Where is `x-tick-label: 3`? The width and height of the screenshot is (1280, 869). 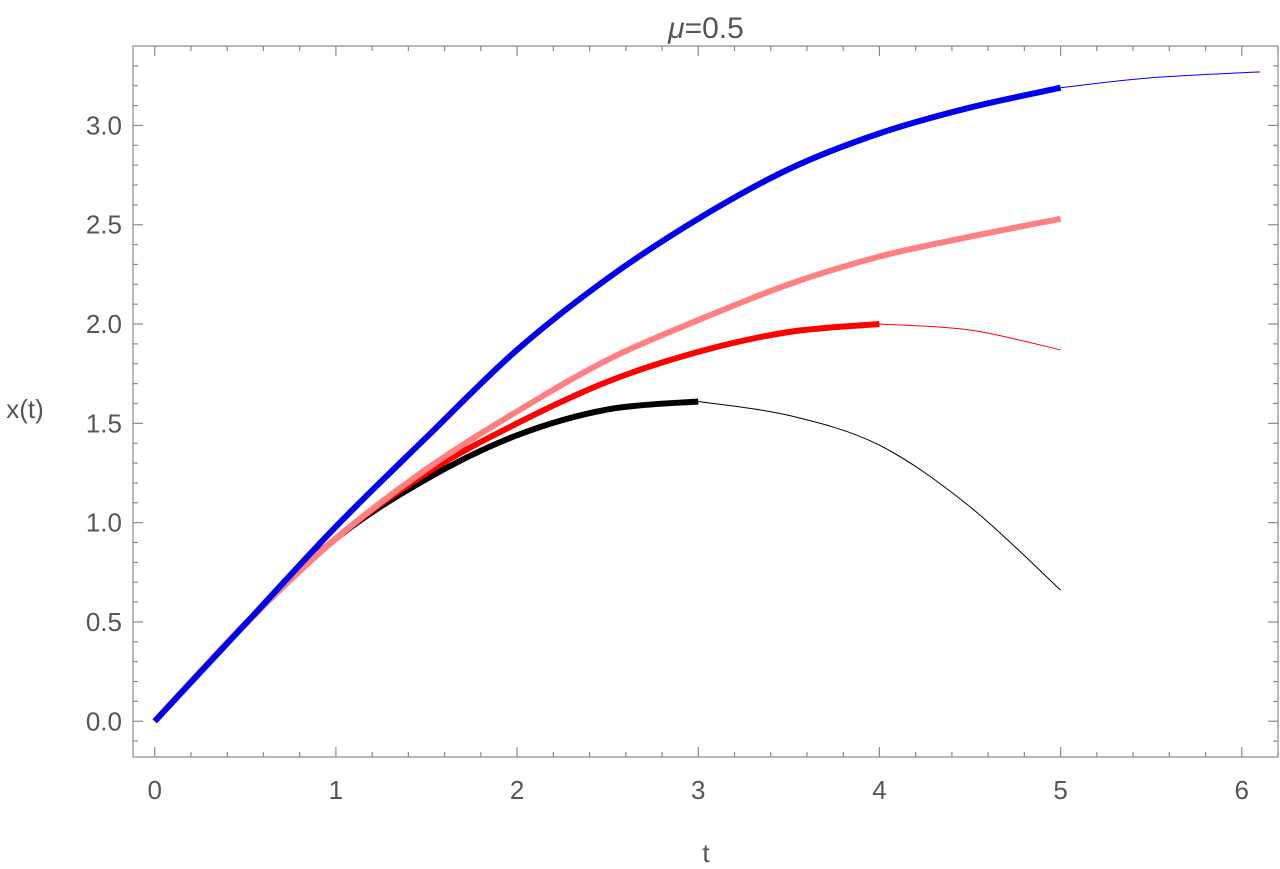 x-tick-label: 3 is located at coordinates (698, 790).